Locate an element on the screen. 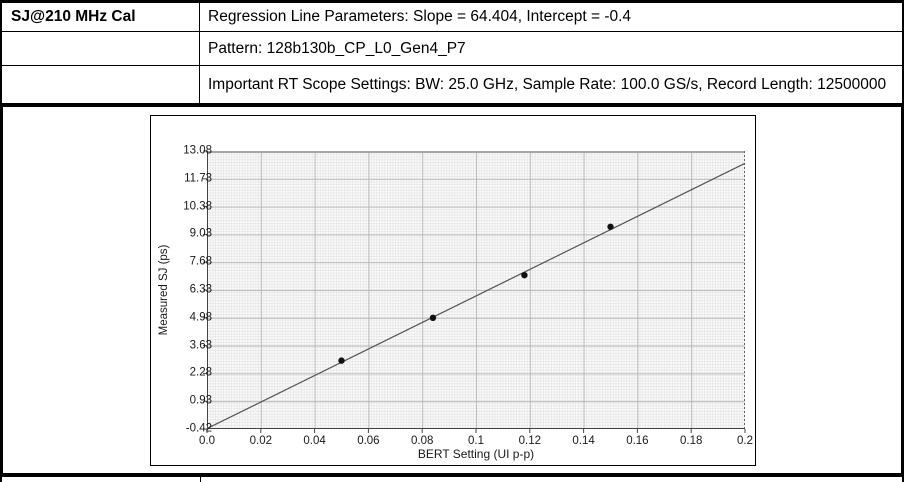  x-tick-label: 0.16 is located at coordinates (637, 441).